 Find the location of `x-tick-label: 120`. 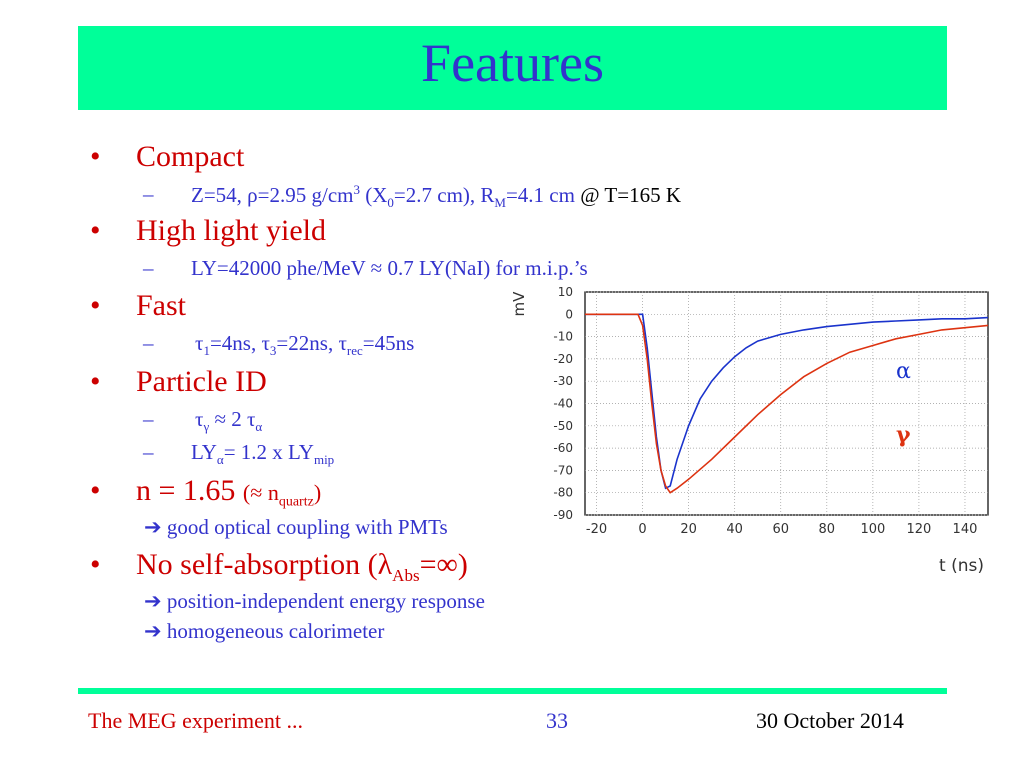

x-tick-label: 120 is located at coordinates (919, 529).